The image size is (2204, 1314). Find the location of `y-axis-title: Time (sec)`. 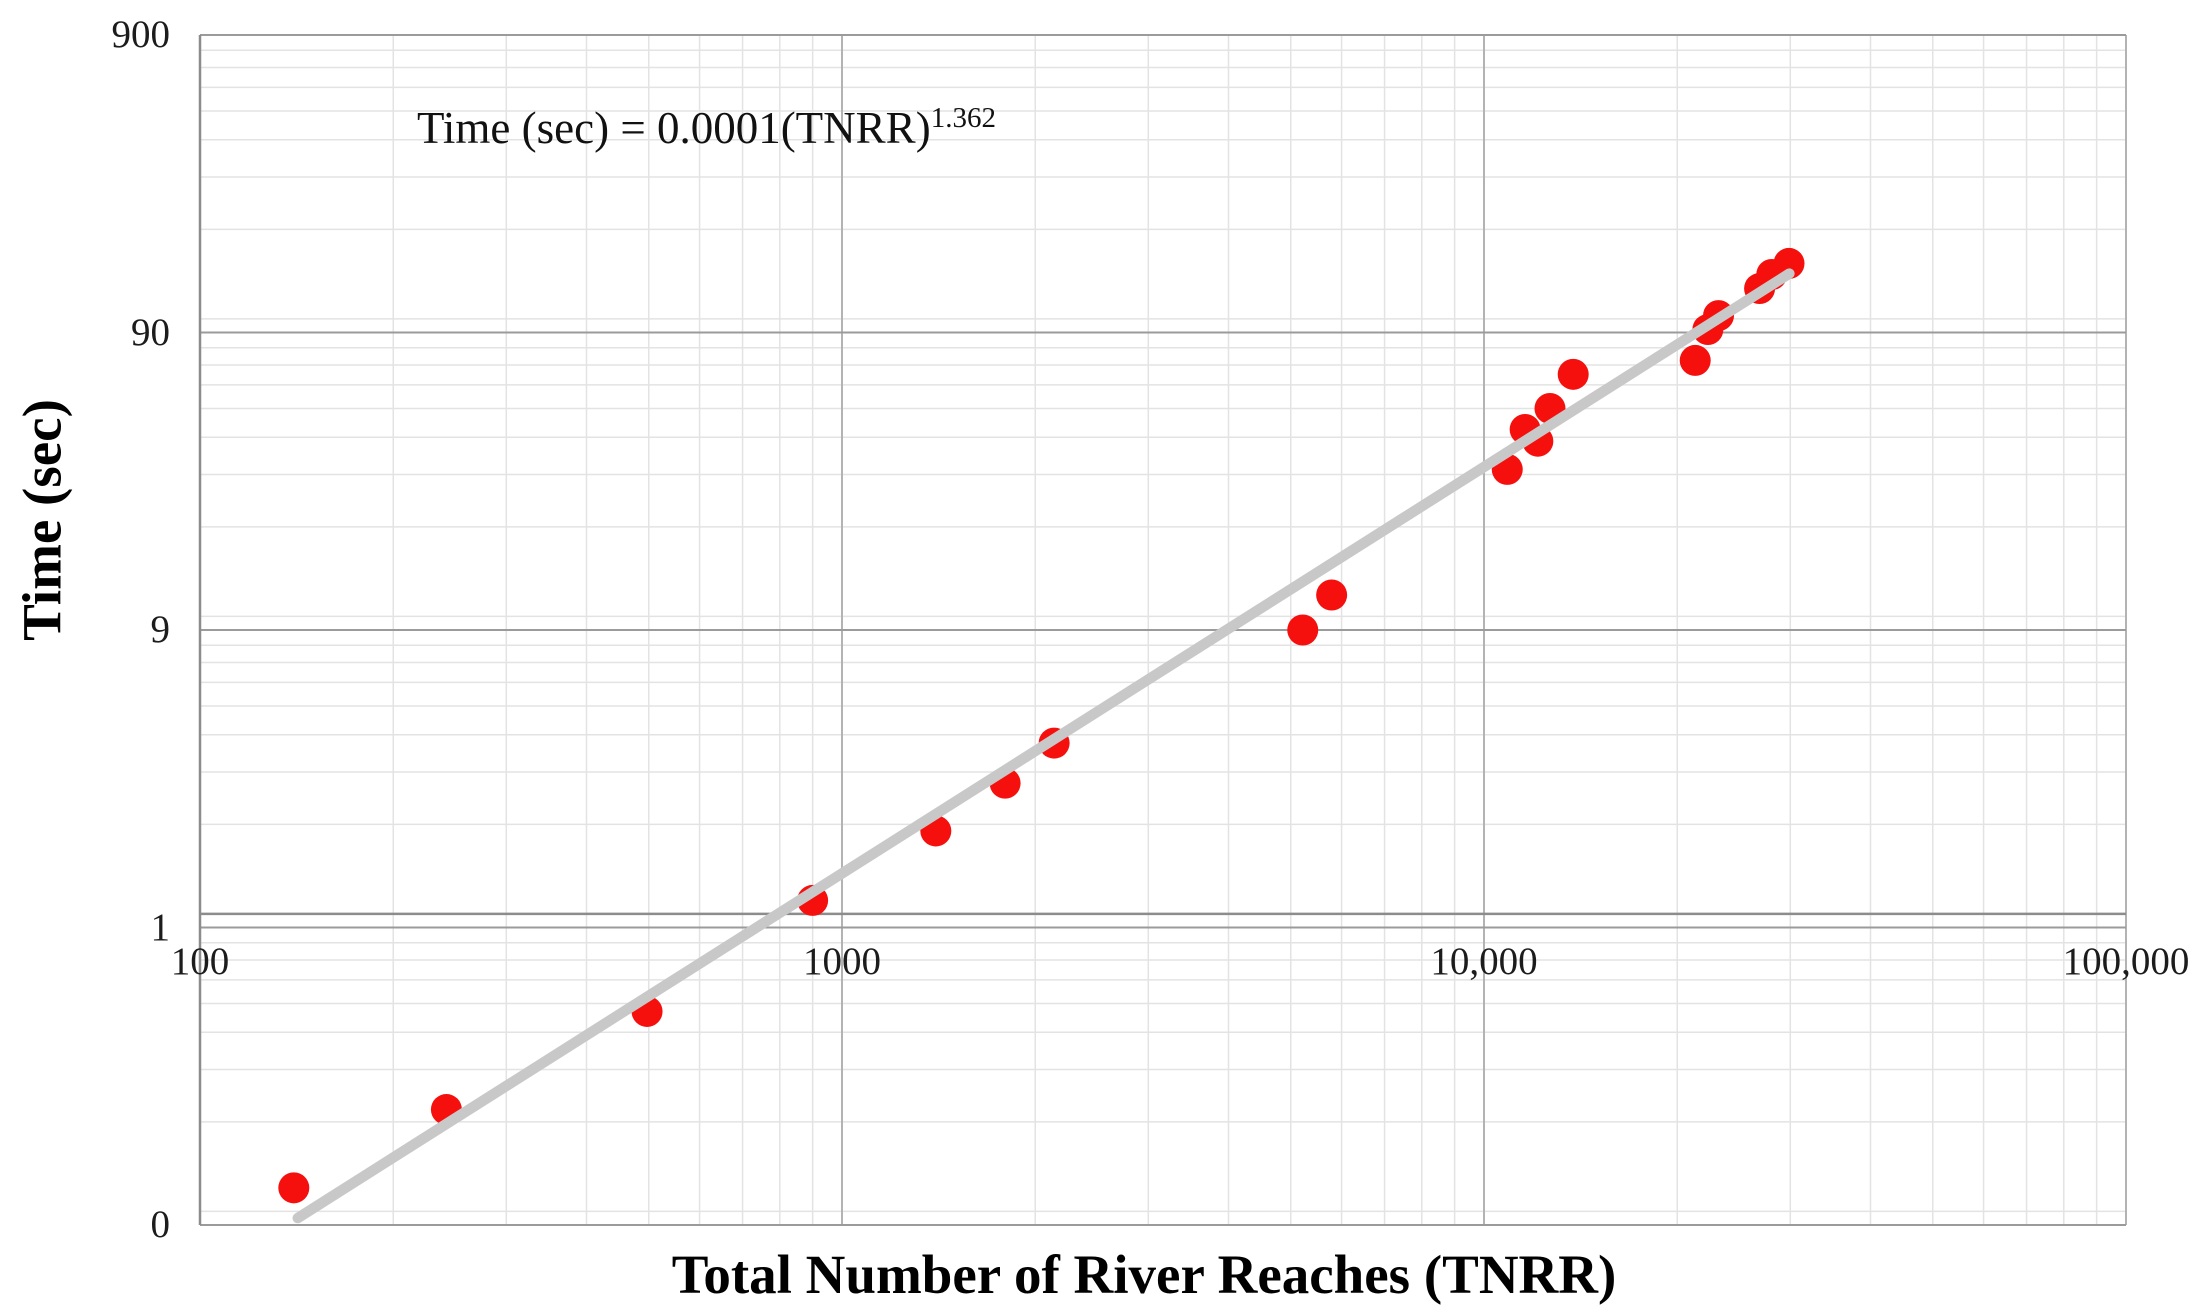

y-axis-title: Time (sec) is located at coordinates (42, 520).